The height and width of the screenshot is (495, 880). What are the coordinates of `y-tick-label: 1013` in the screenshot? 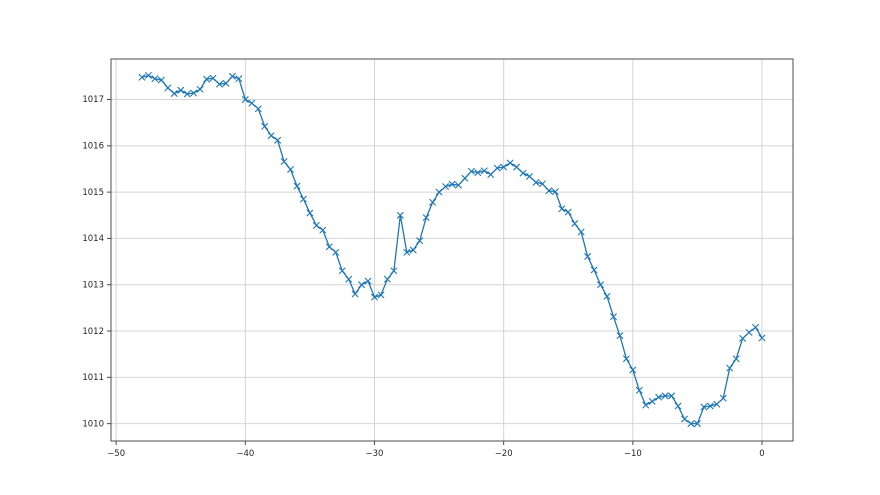 It's located at (93, 285).